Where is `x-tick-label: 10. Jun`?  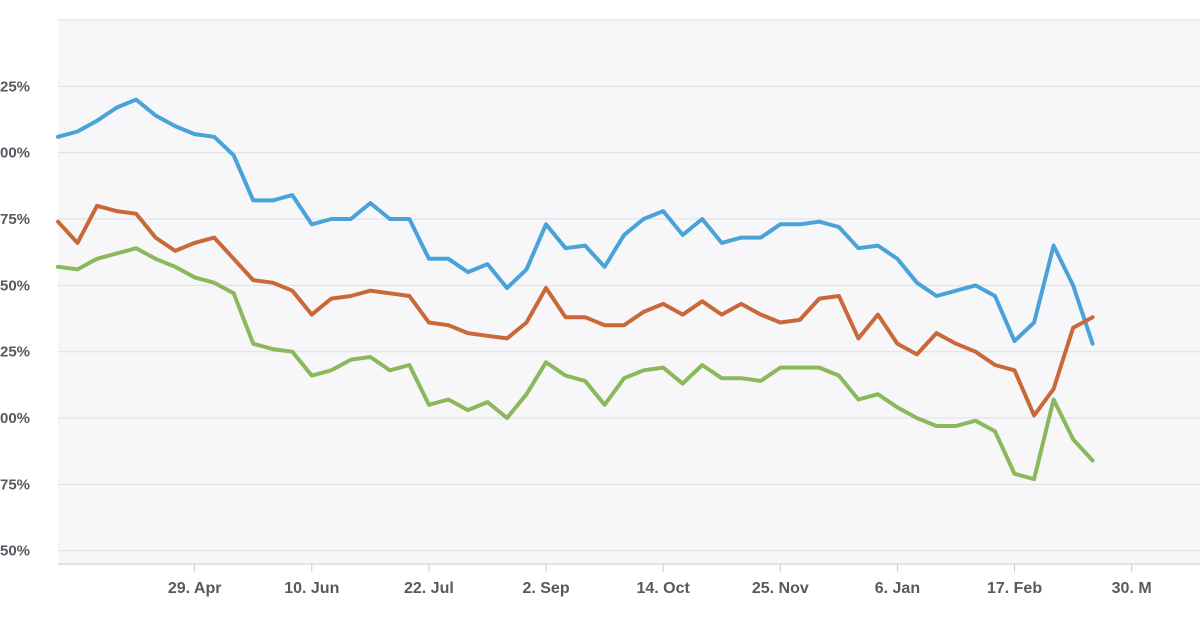 x-tick-label: 10. Jun is located at coordinates (311, 588).